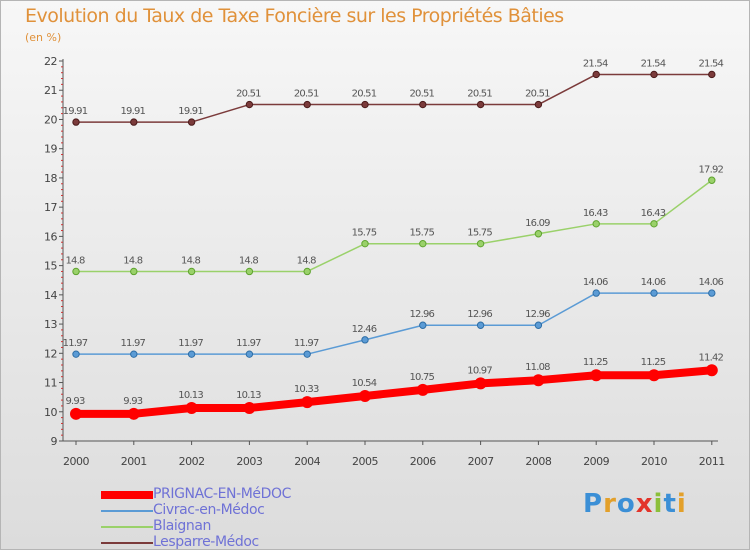  Describe the element at coordinates (364, 383) in the screenshot. I see `data-label: 10.54` at that location.